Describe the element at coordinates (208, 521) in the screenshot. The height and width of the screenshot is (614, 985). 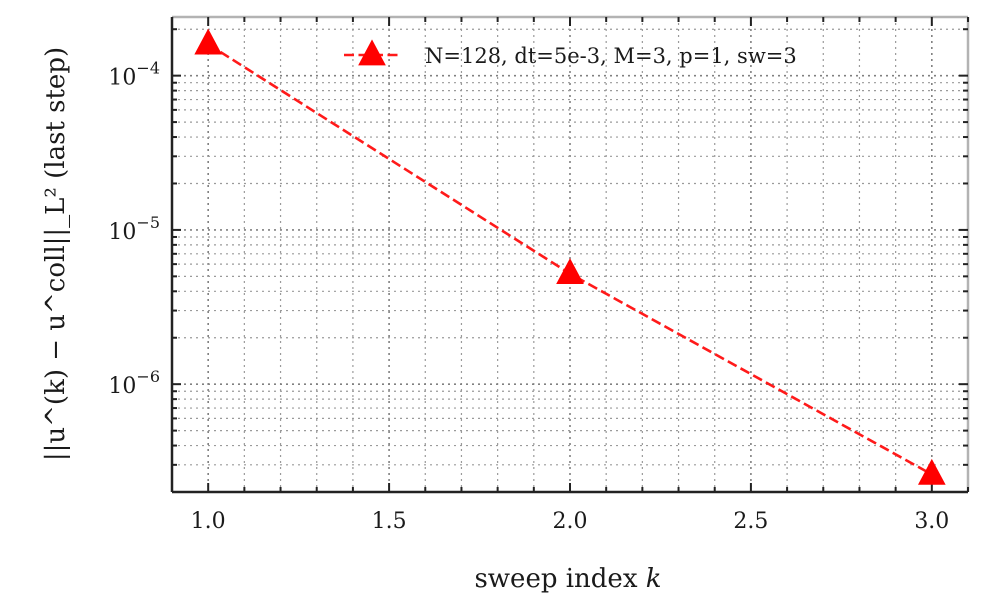
I see `x-tick-label: 1.0` at that location.